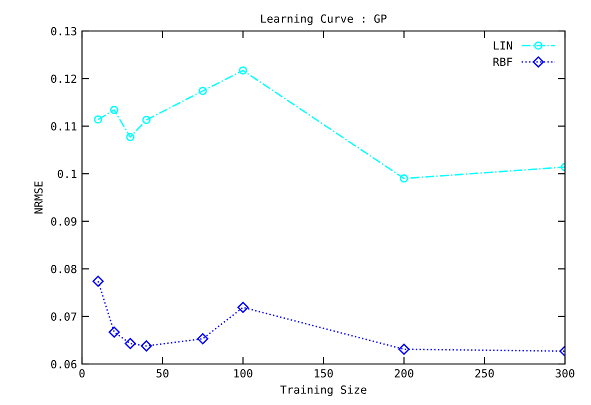 This screenshot has width=591, height=405. I want to click on x-tick-label: 150, so click(323, 373).